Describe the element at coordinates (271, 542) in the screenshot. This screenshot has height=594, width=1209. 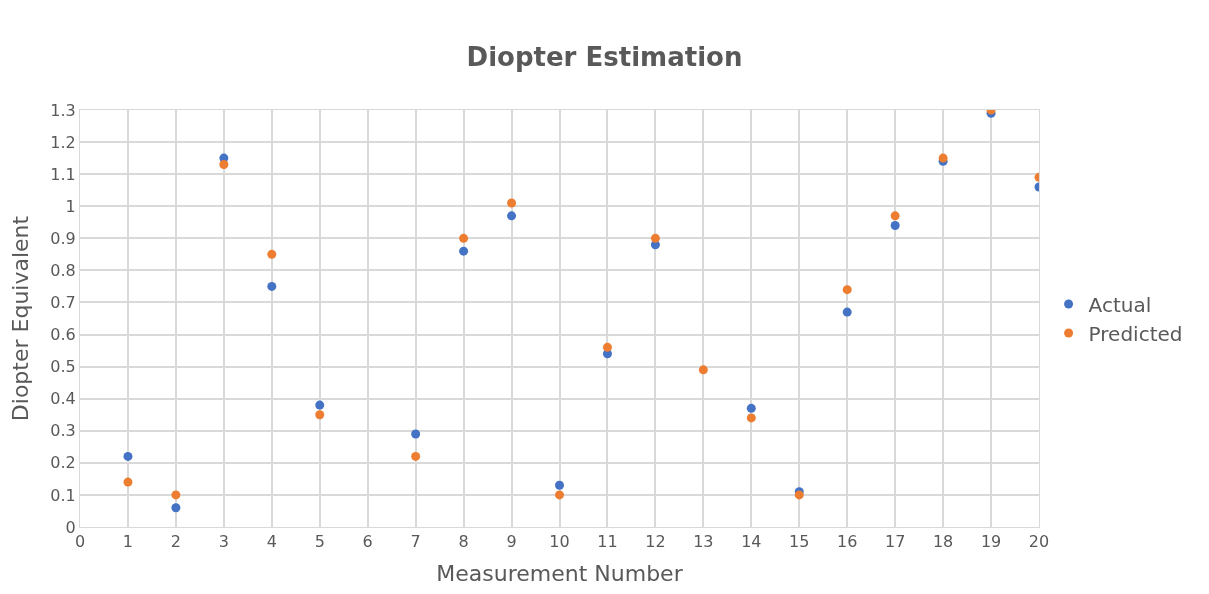
I see `x-tick-label: 4` at that location.